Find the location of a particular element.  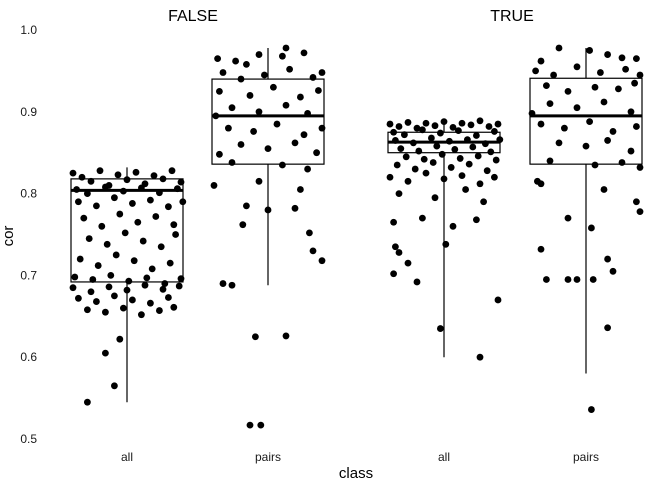

y-tick-label: 0.6 is located at coordinates (28, 357).